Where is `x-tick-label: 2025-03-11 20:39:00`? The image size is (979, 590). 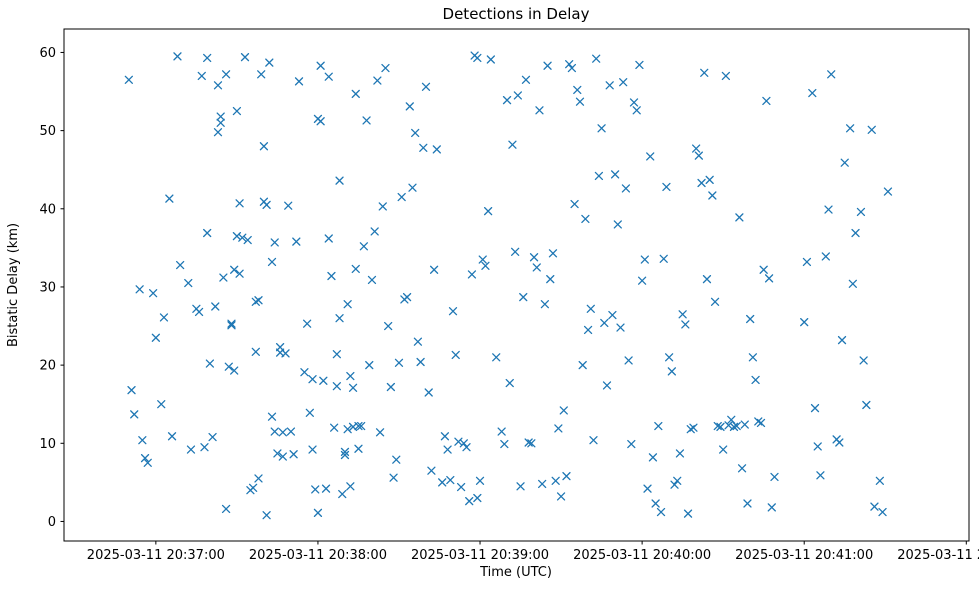 x-tick-label: 2025-03-11 20:39:00 is located at coordinates (480, 555).